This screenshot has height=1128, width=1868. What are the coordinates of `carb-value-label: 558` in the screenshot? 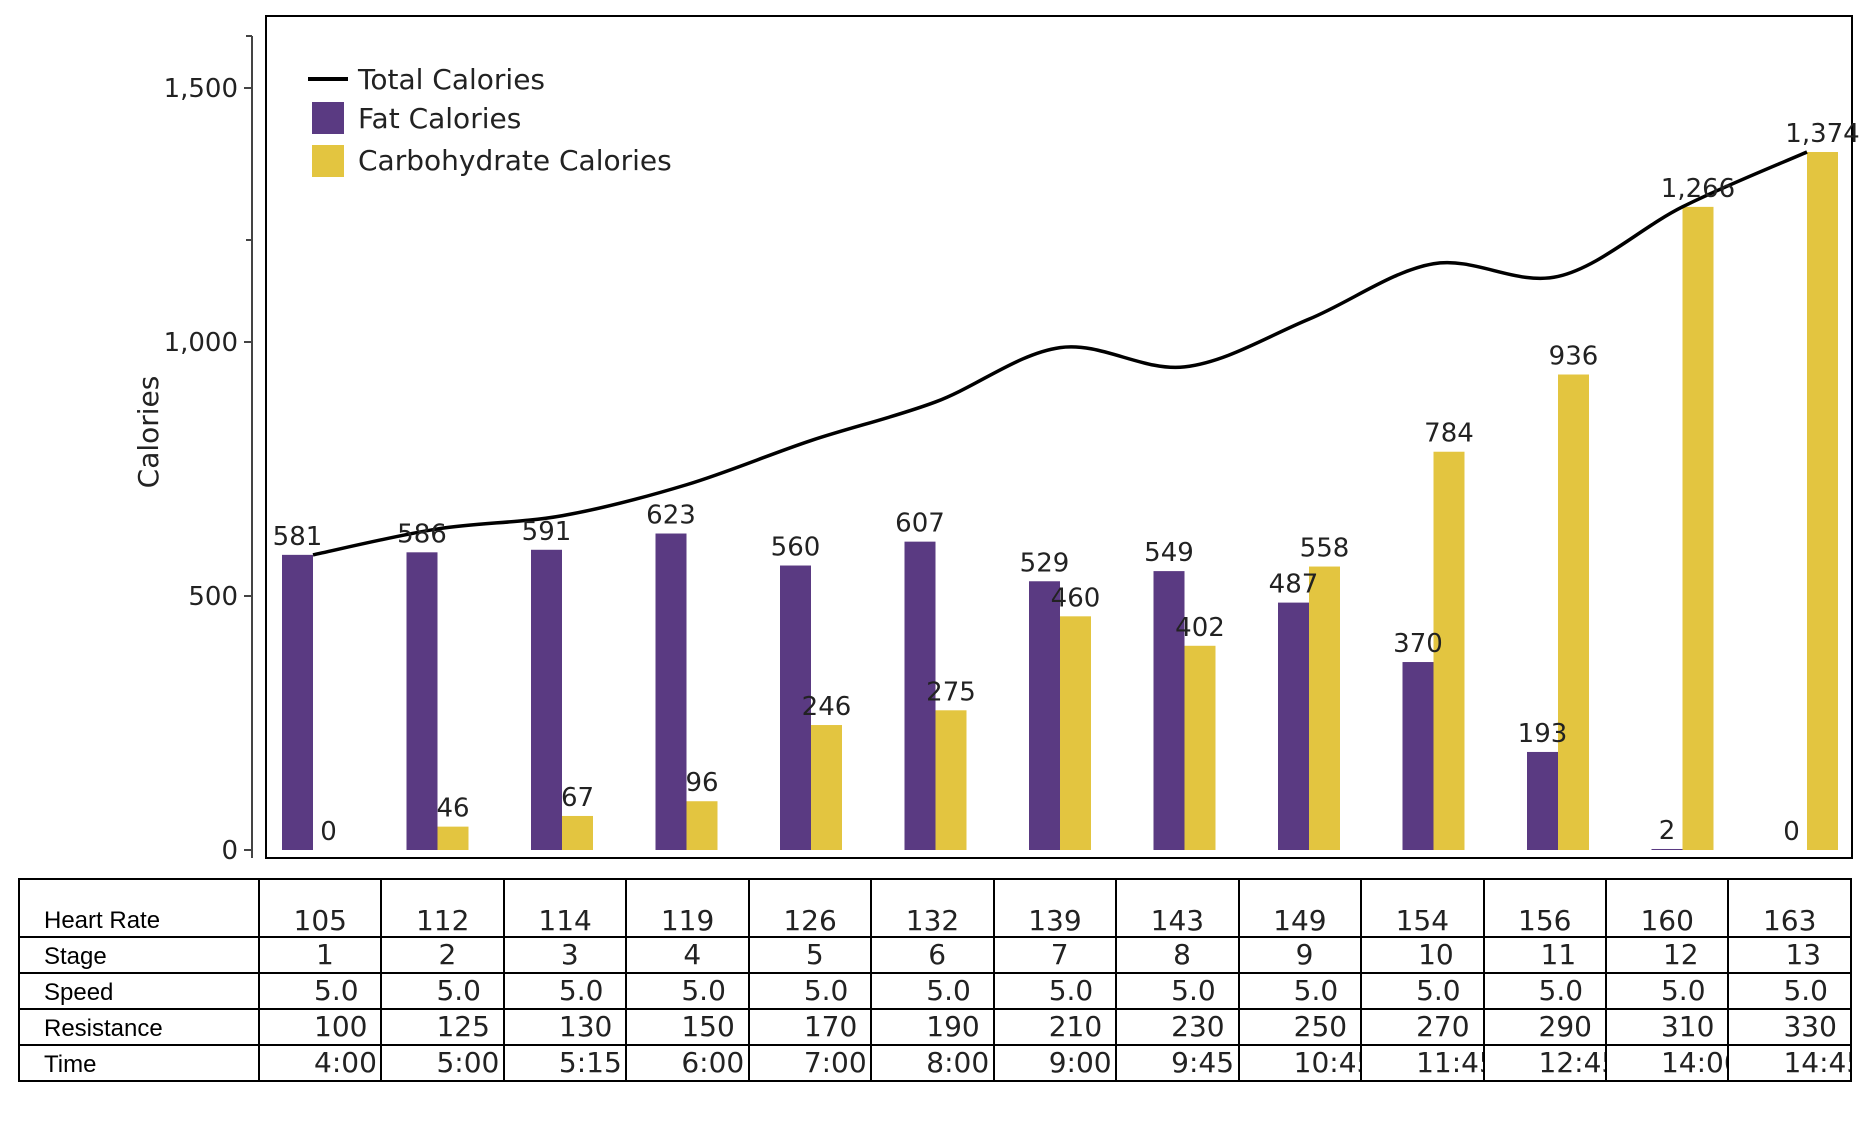 It's located at (1325, 549).